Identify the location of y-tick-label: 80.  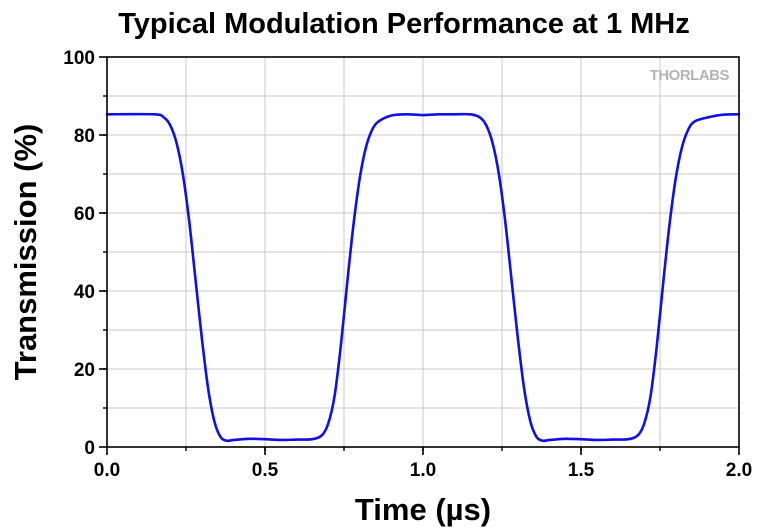
(84, 136).